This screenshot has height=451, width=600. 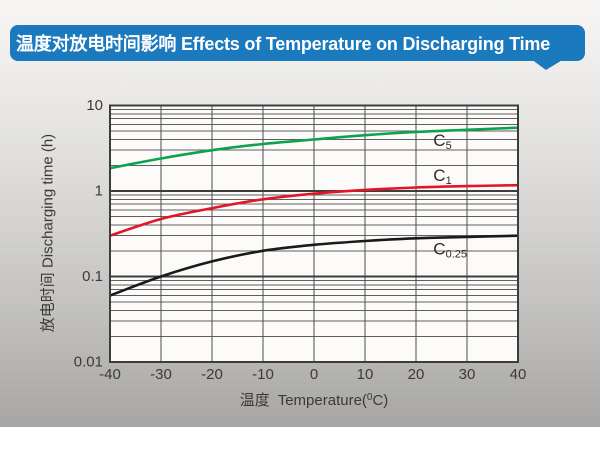 I want to click on curve-label-c5: C5, so click(x=442, y=141).